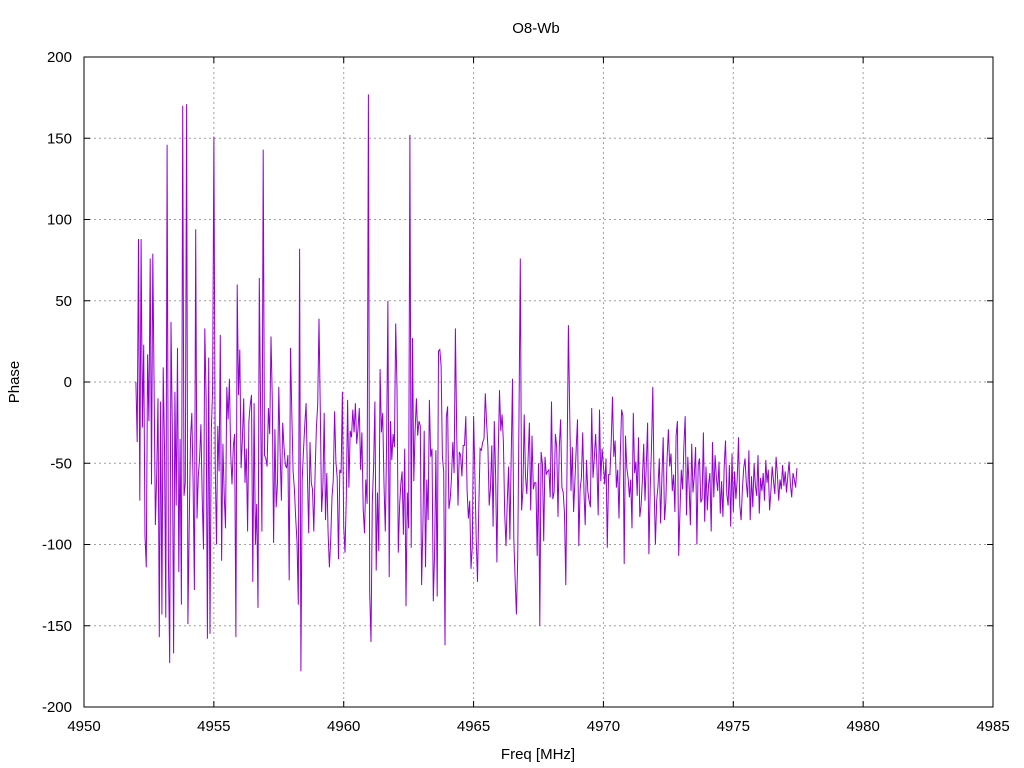 The height and width of the screenshot is (768, 1024). Describe the element at coordinates (68, 382) in the screenshot. I see `y-tick-label: 0` at that location.